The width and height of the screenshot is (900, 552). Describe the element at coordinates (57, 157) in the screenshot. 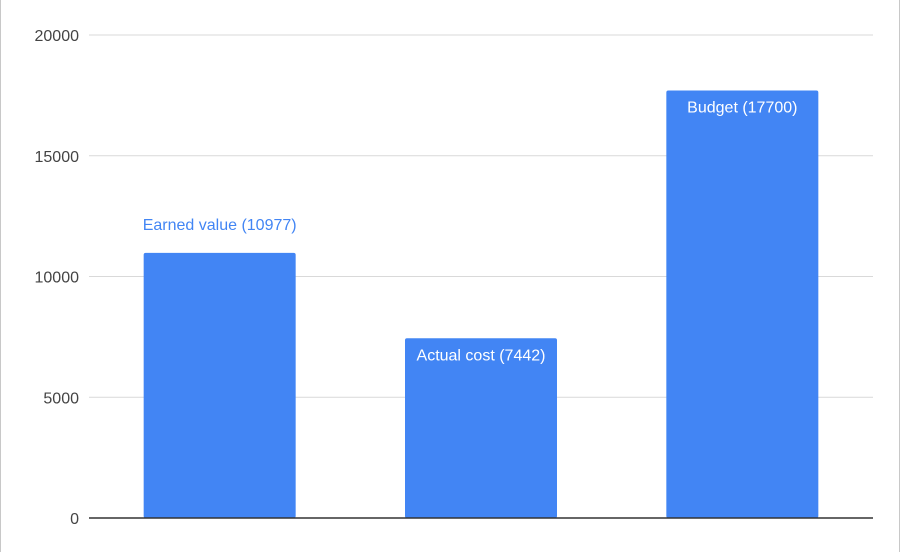

I see `y-tick-label: 15000` at that location.